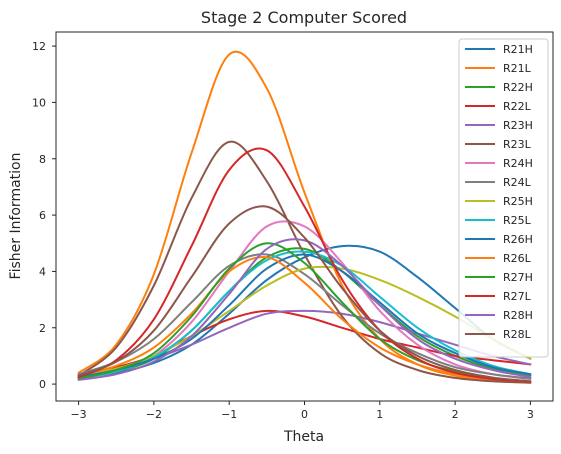  I want to click on y-axis-title: Fisher Information, so click(16, 216).